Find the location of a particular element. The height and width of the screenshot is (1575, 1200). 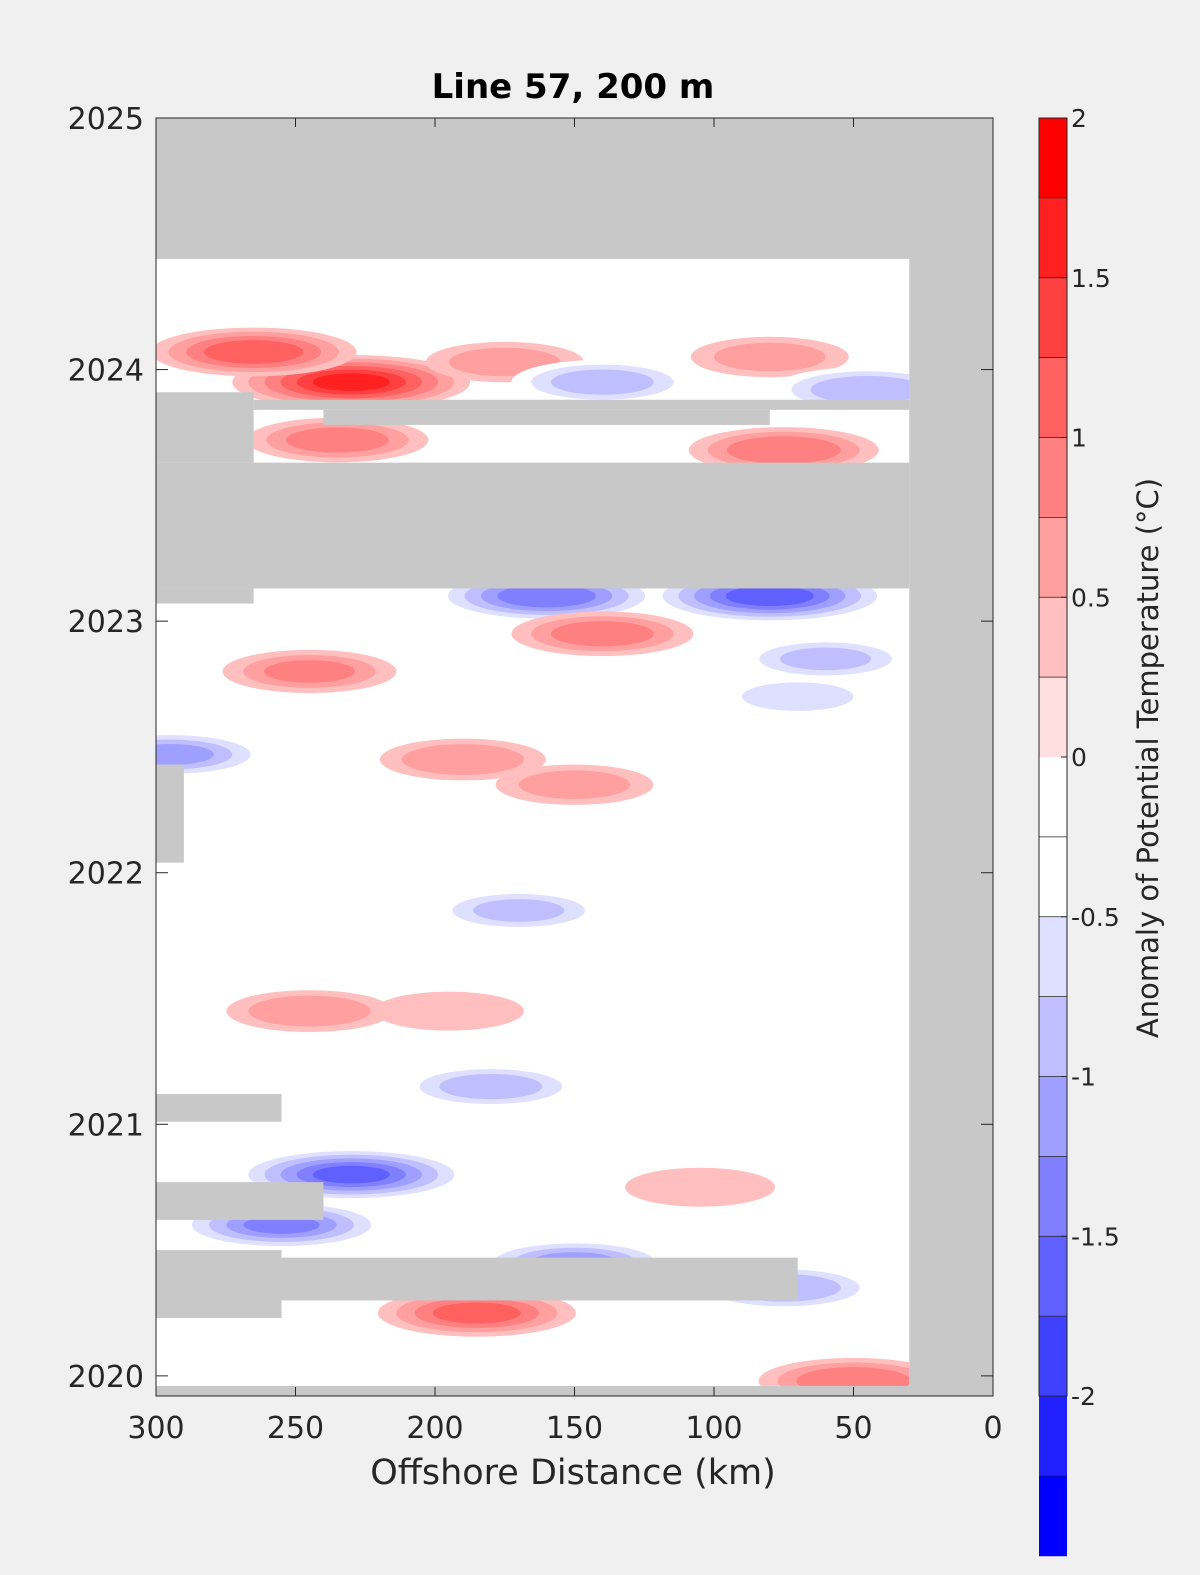

y-tick-label: 2025 is located at coordinates (106, 119).